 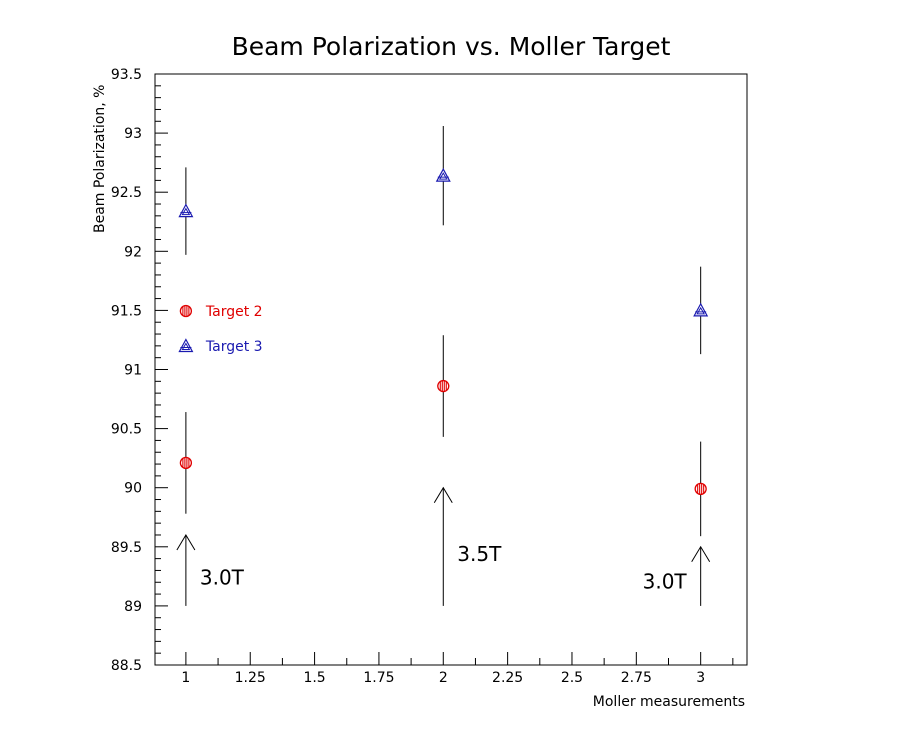 I want to click on y-tick-label: 89, so click(x=133, y=607).